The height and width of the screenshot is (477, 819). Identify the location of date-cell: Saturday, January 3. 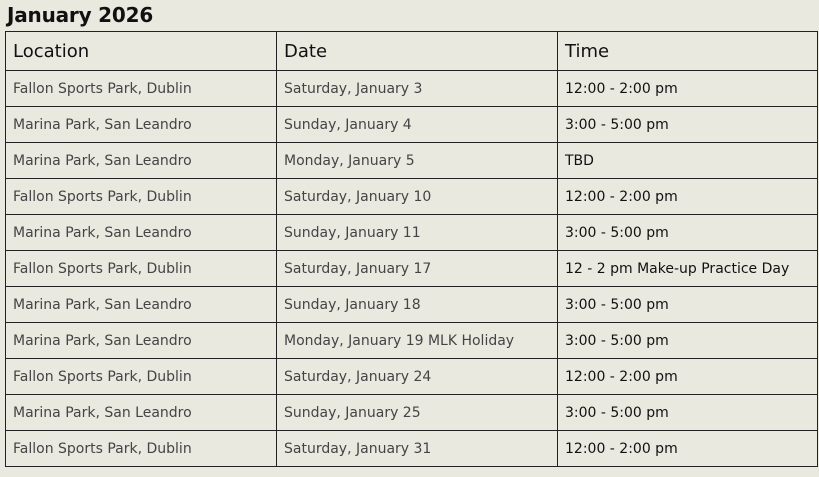
(417, 88).